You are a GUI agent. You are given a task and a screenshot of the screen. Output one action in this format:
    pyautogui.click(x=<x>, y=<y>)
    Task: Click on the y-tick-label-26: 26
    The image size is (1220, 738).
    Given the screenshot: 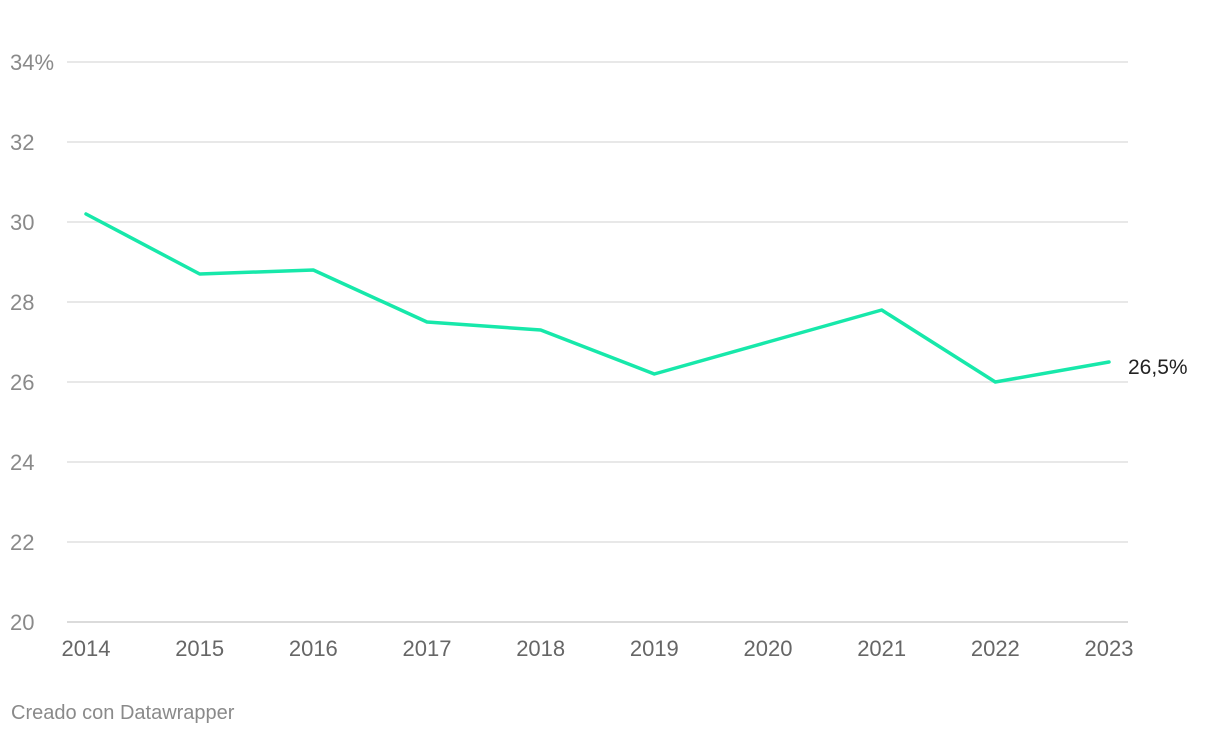 What is the action you would take?
    pyautogui.click(x=22, y=382)
    